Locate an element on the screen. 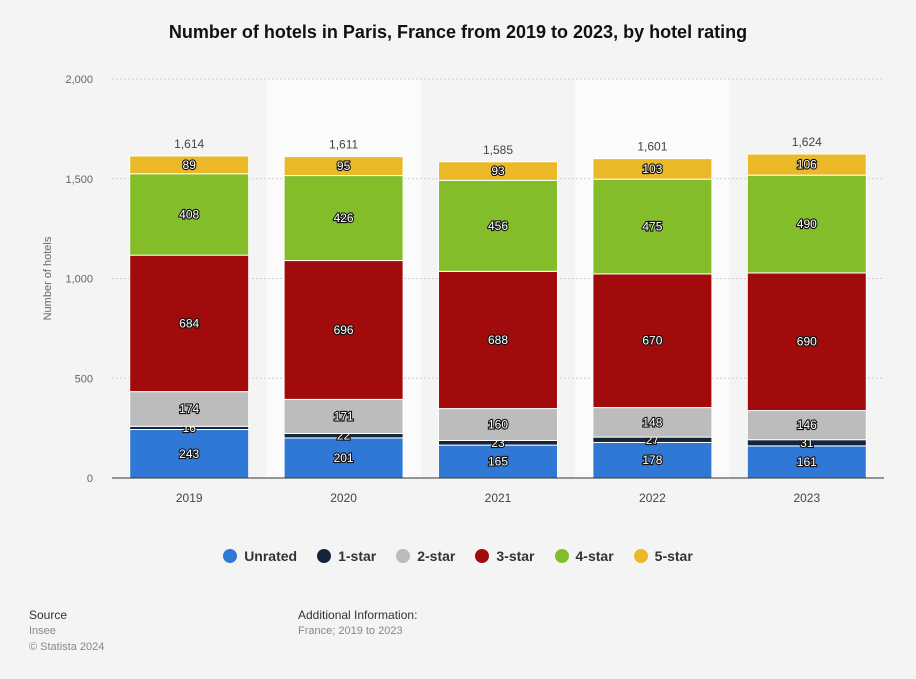 The width and height of the screenshot is (916, 679). legend-label: Unrated is located at coordinates (271, 556).